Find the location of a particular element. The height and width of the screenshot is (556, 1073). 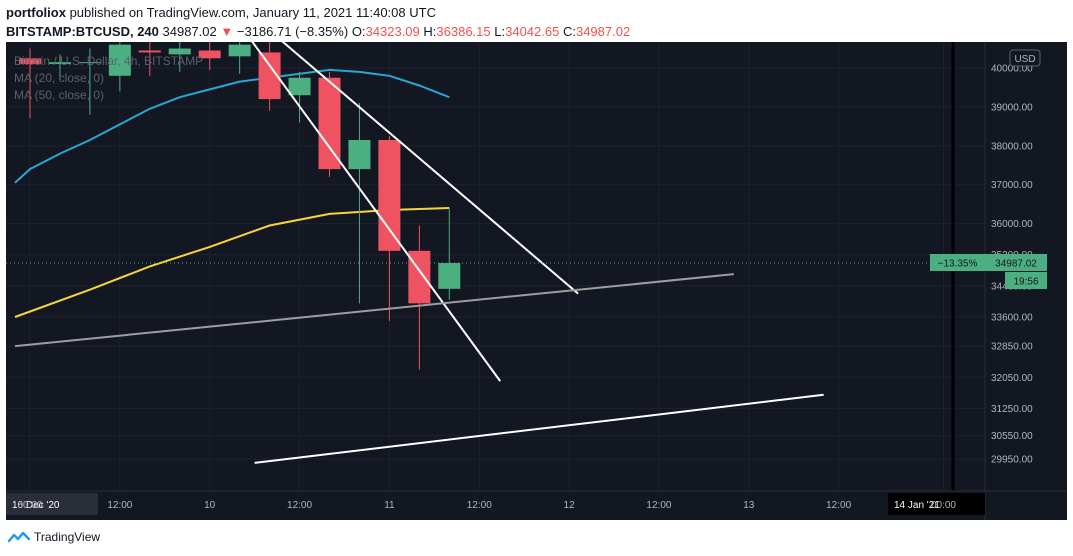

last-price-badge: 34987.02 is located at coordinates (1016, 264).